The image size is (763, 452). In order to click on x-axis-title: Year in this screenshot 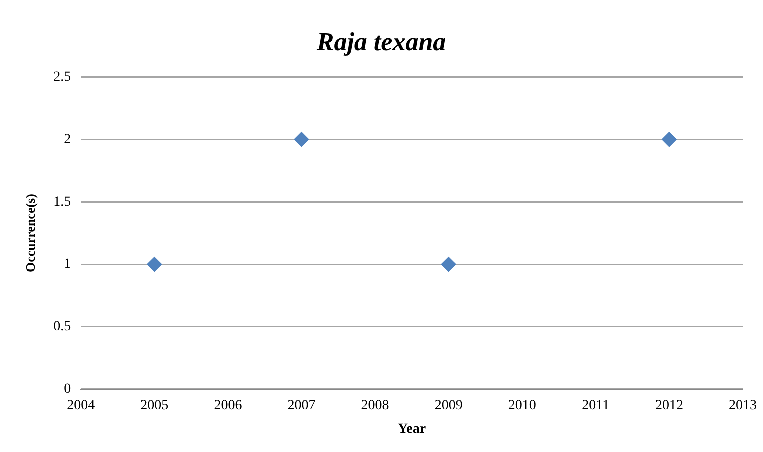, I will do `click(412, 430)`.